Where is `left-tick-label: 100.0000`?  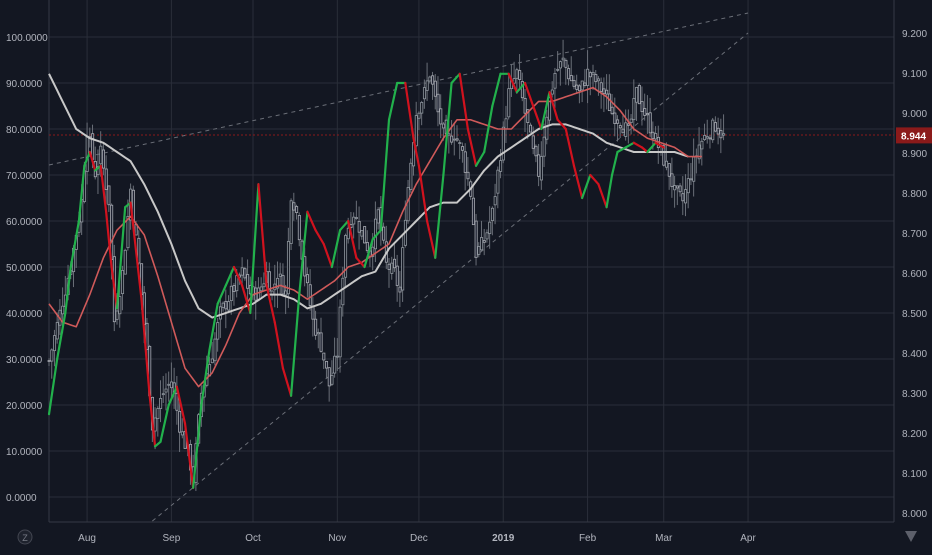 left-tick-label: 100.0000 is located at coordinates (27, 38).